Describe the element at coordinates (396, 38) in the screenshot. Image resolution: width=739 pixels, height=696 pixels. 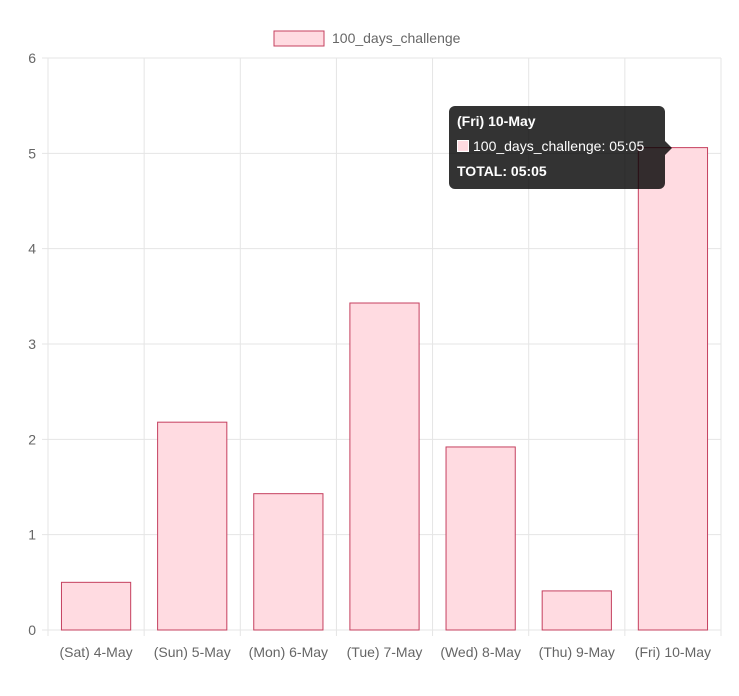
I see `legend-label: 100_days_challenge` at that location.